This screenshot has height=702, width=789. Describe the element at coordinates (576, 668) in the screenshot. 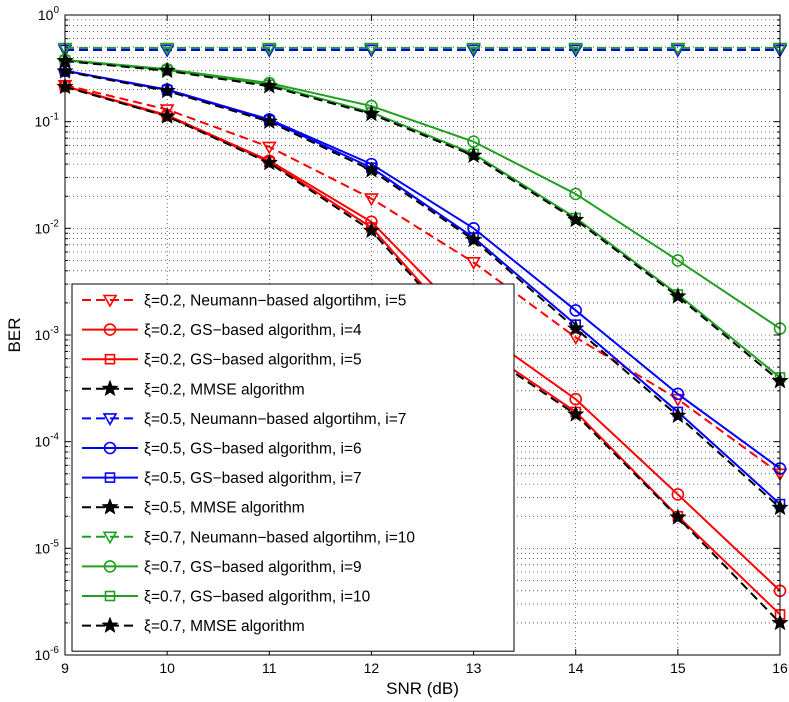

I see `x-tick-label: 14` at that location.